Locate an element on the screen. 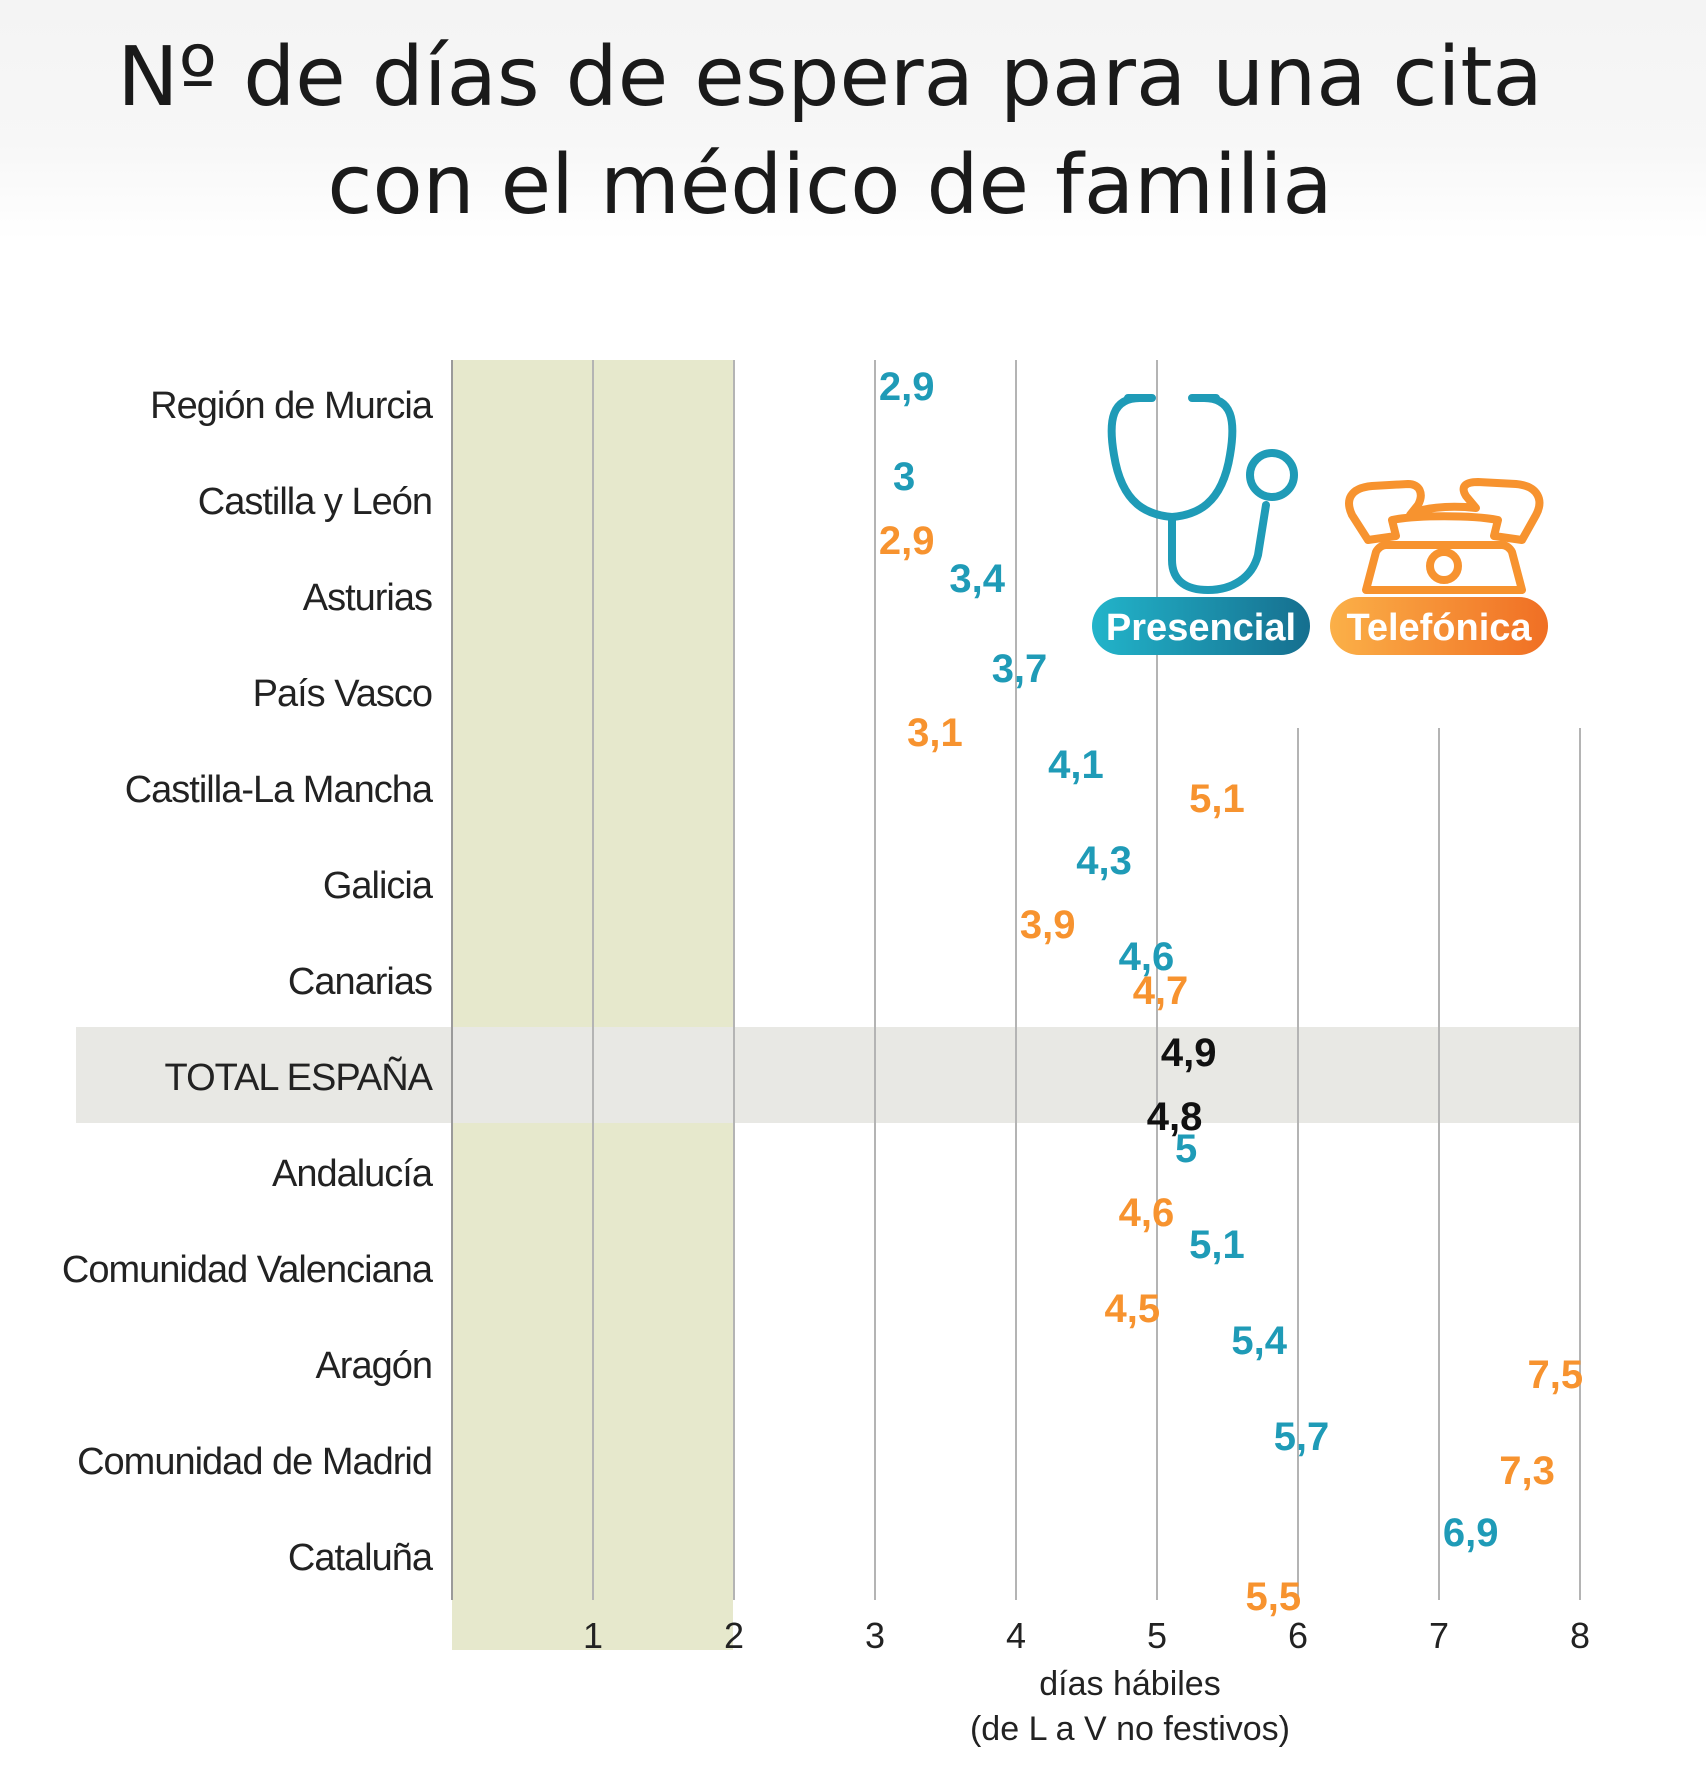  value-label-presencial: 3,7 is located at coordinates (1020, 669).